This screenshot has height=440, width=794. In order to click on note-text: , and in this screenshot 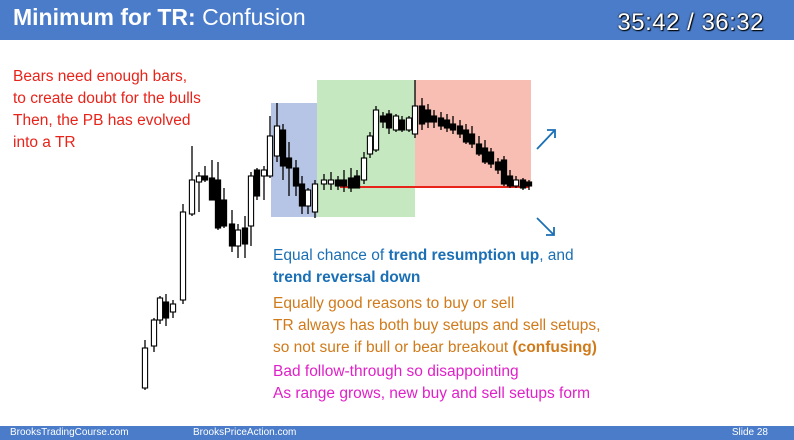, I will do `click(556, 255)`.